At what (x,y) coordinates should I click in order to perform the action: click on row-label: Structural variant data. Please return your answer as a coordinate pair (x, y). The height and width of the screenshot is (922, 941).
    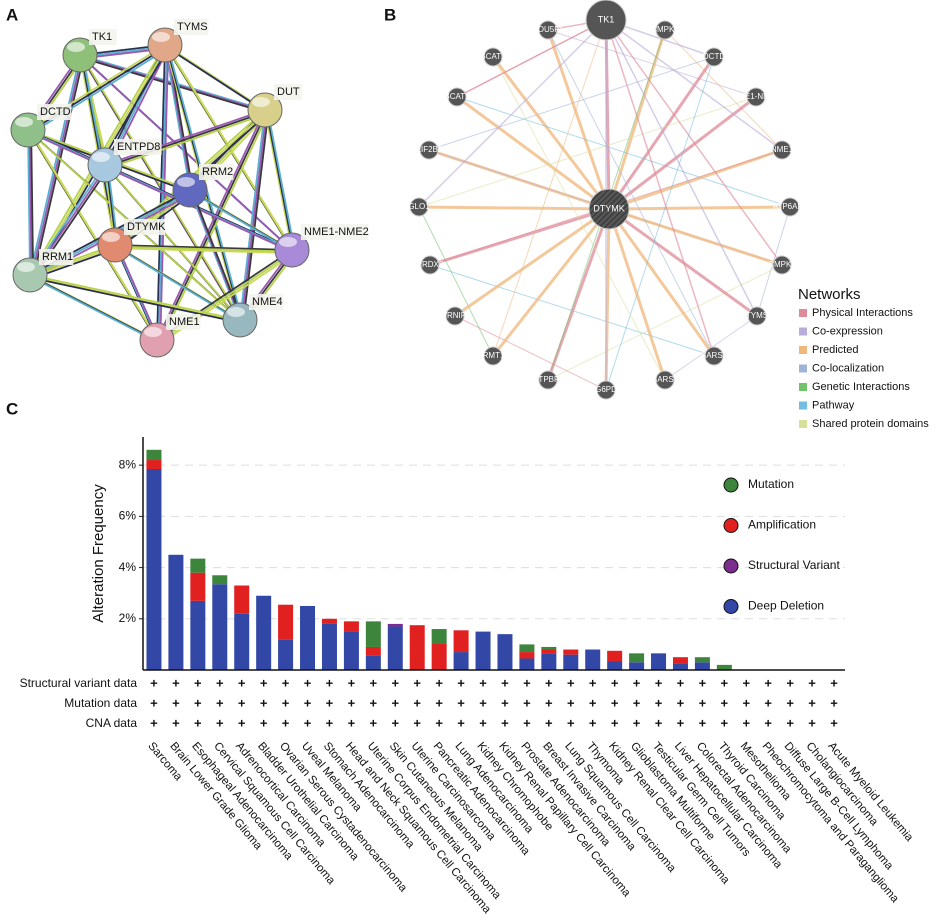
    Looking at the image, I should click on (79, 683).